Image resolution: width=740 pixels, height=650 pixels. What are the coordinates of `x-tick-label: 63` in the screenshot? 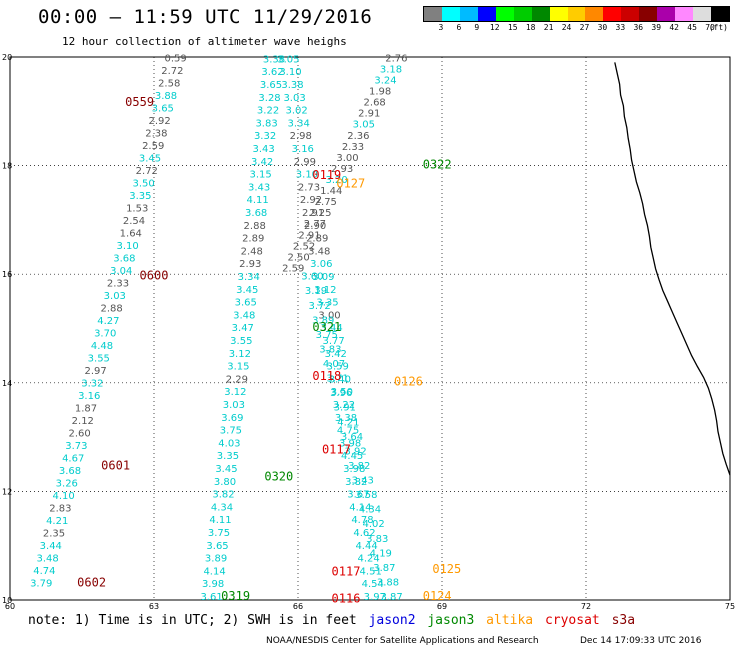 It's located at (154, 606).